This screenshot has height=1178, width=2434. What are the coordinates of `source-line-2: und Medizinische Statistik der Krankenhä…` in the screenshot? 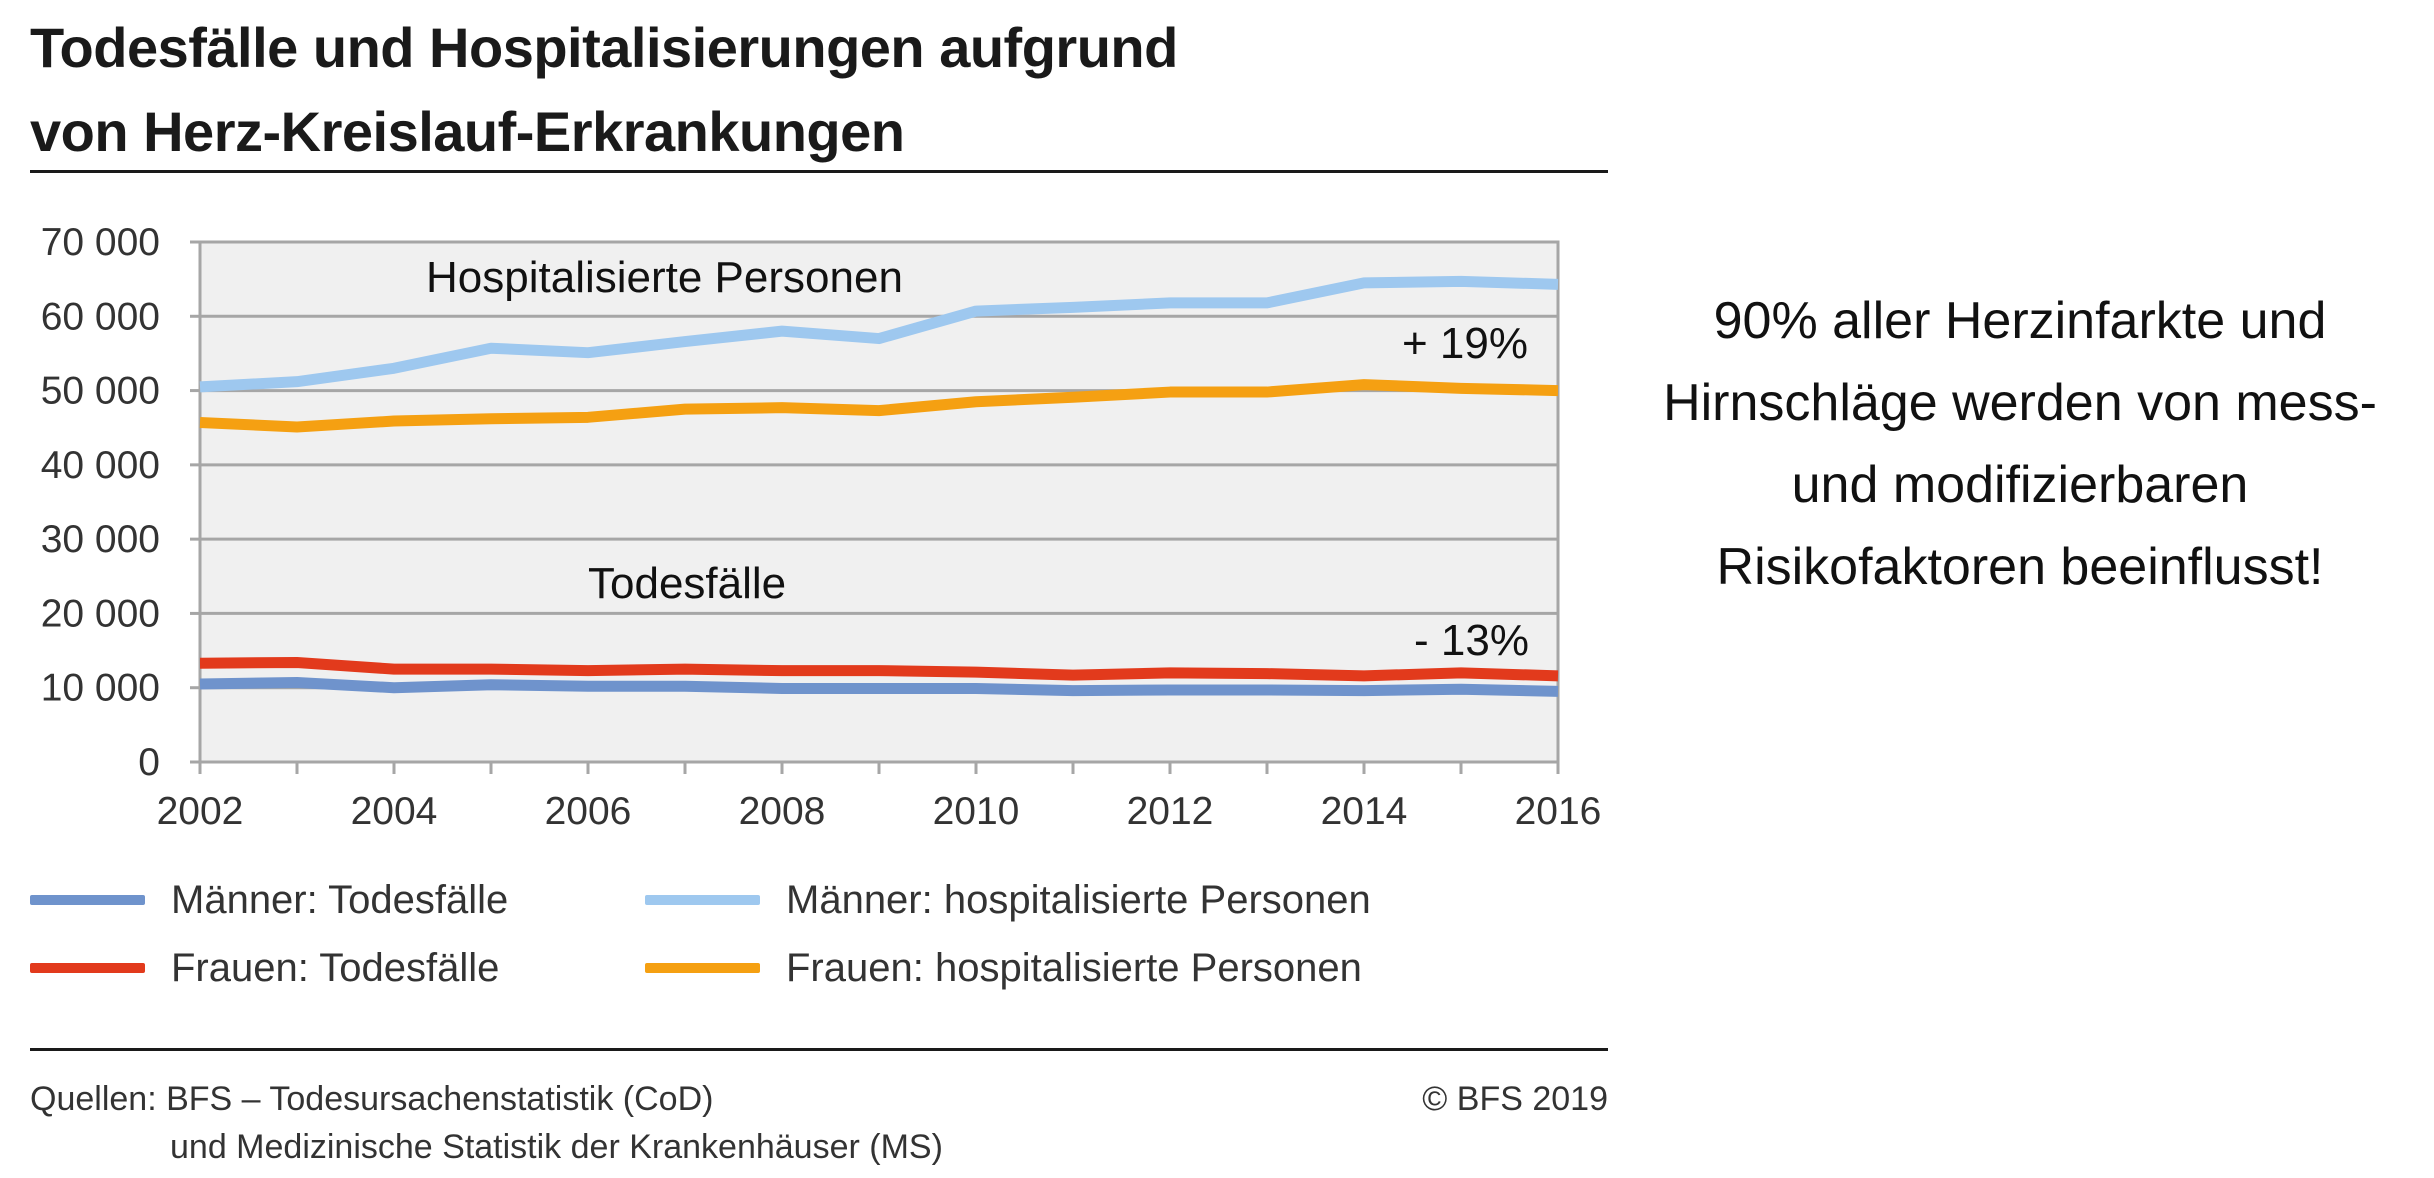 It's located at (556, 1147).